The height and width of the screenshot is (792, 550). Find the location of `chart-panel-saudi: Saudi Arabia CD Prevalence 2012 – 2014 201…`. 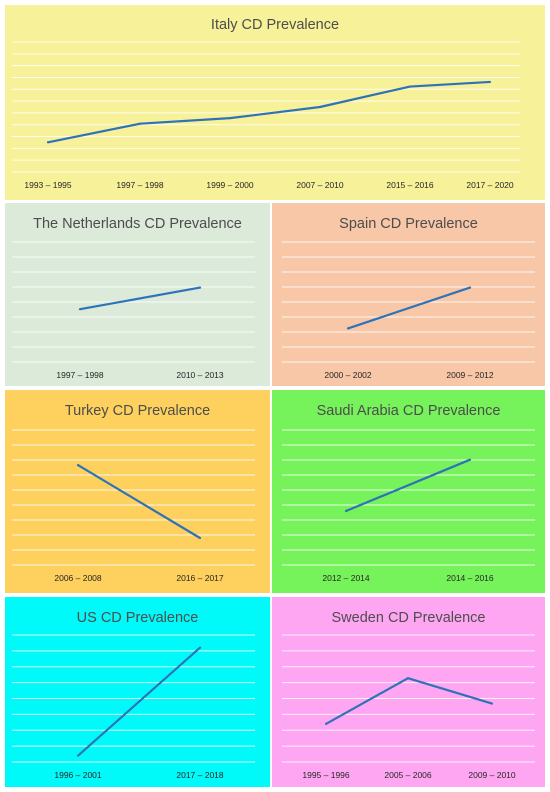

chart-panel-saudi: Saudi Arabia CD Prevalence 2012 – 2014 201… is located at coordinates (408, 491).